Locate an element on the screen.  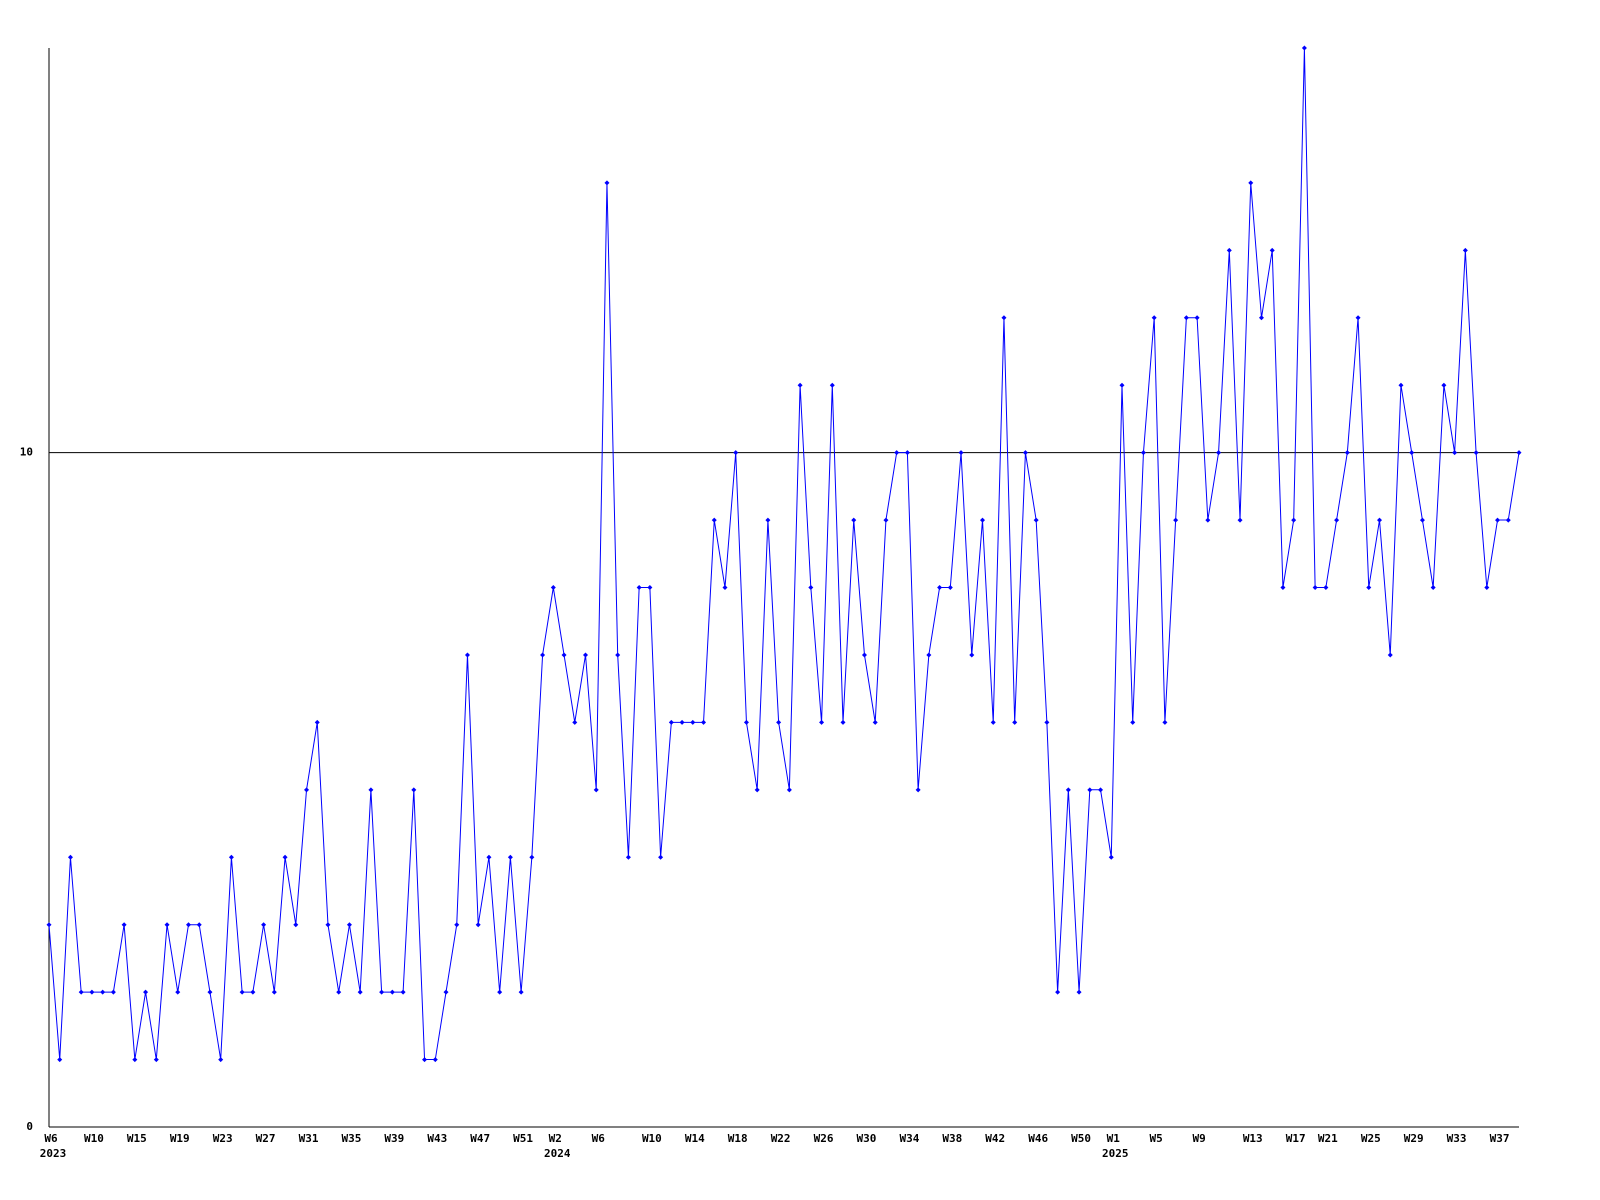
x-tick-label: W1 is located at coordinates (1114, 1138).